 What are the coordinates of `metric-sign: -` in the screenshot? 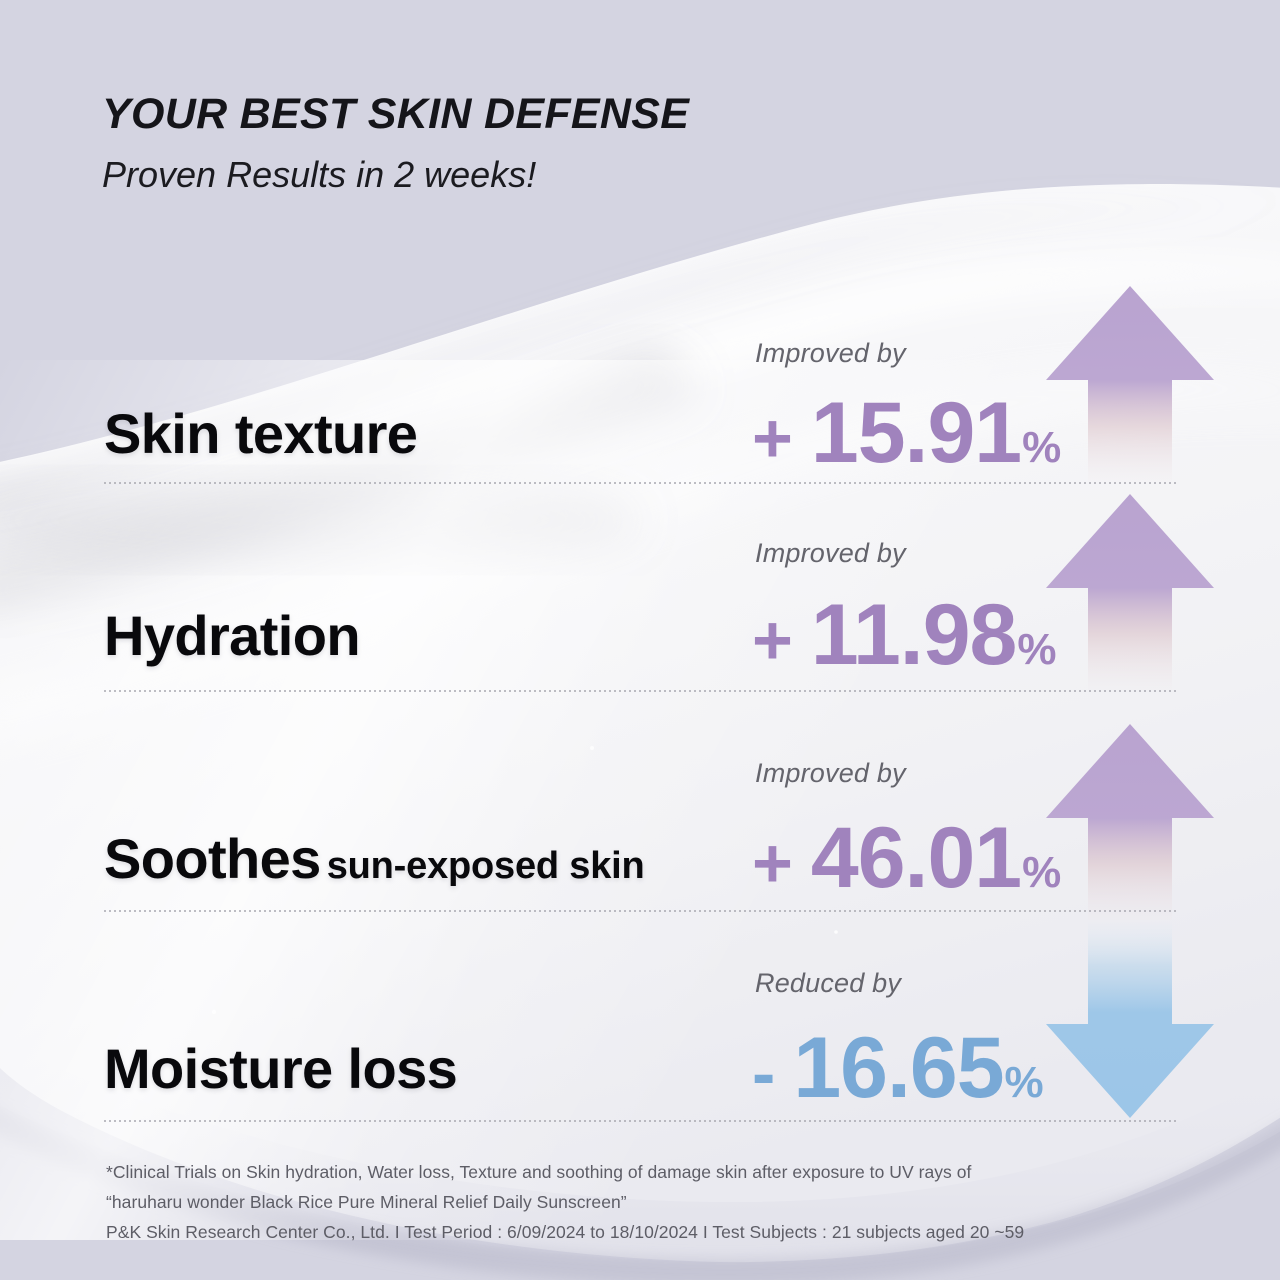 It's located at (764, 1073).